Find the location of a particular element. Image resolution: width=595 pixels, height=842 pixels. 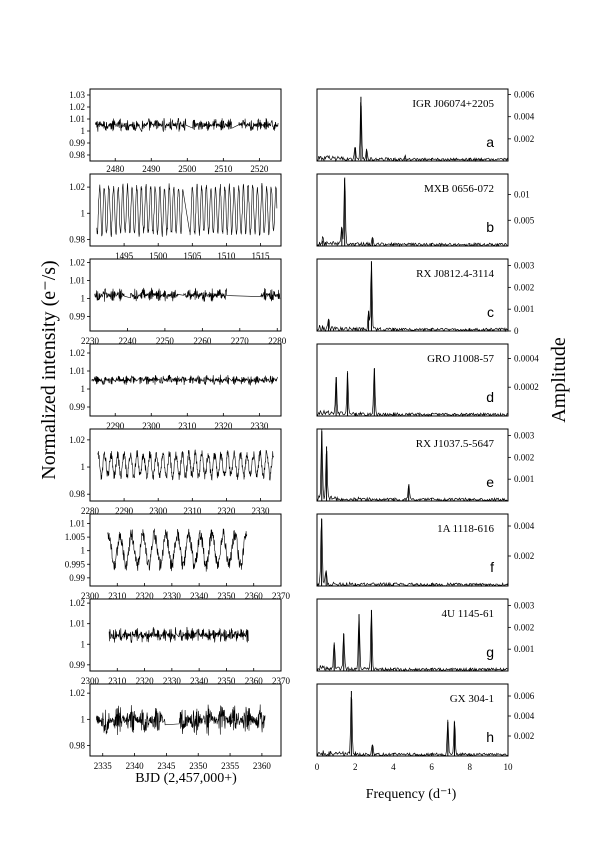

light-curve-xtick-label: 2270 is located at coordinates (240, 341).